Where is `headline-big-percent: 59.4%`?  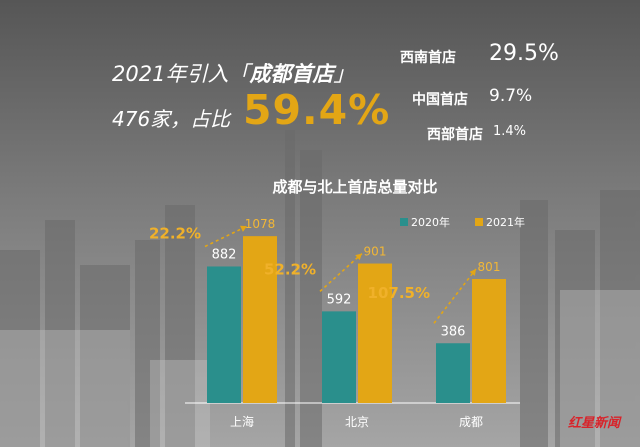 headline-big-percent: 59.4% is located at coordinates (317, 110).